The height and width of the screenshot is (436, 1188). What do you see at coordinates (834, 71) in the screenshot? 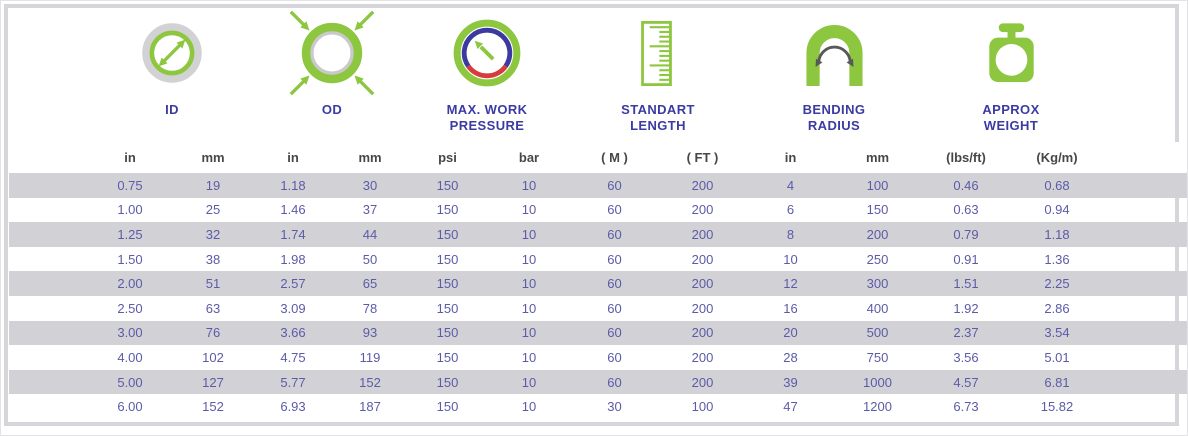
I see `column-group-bending: BENDING RADIUS` at bounding box center [834, 71].